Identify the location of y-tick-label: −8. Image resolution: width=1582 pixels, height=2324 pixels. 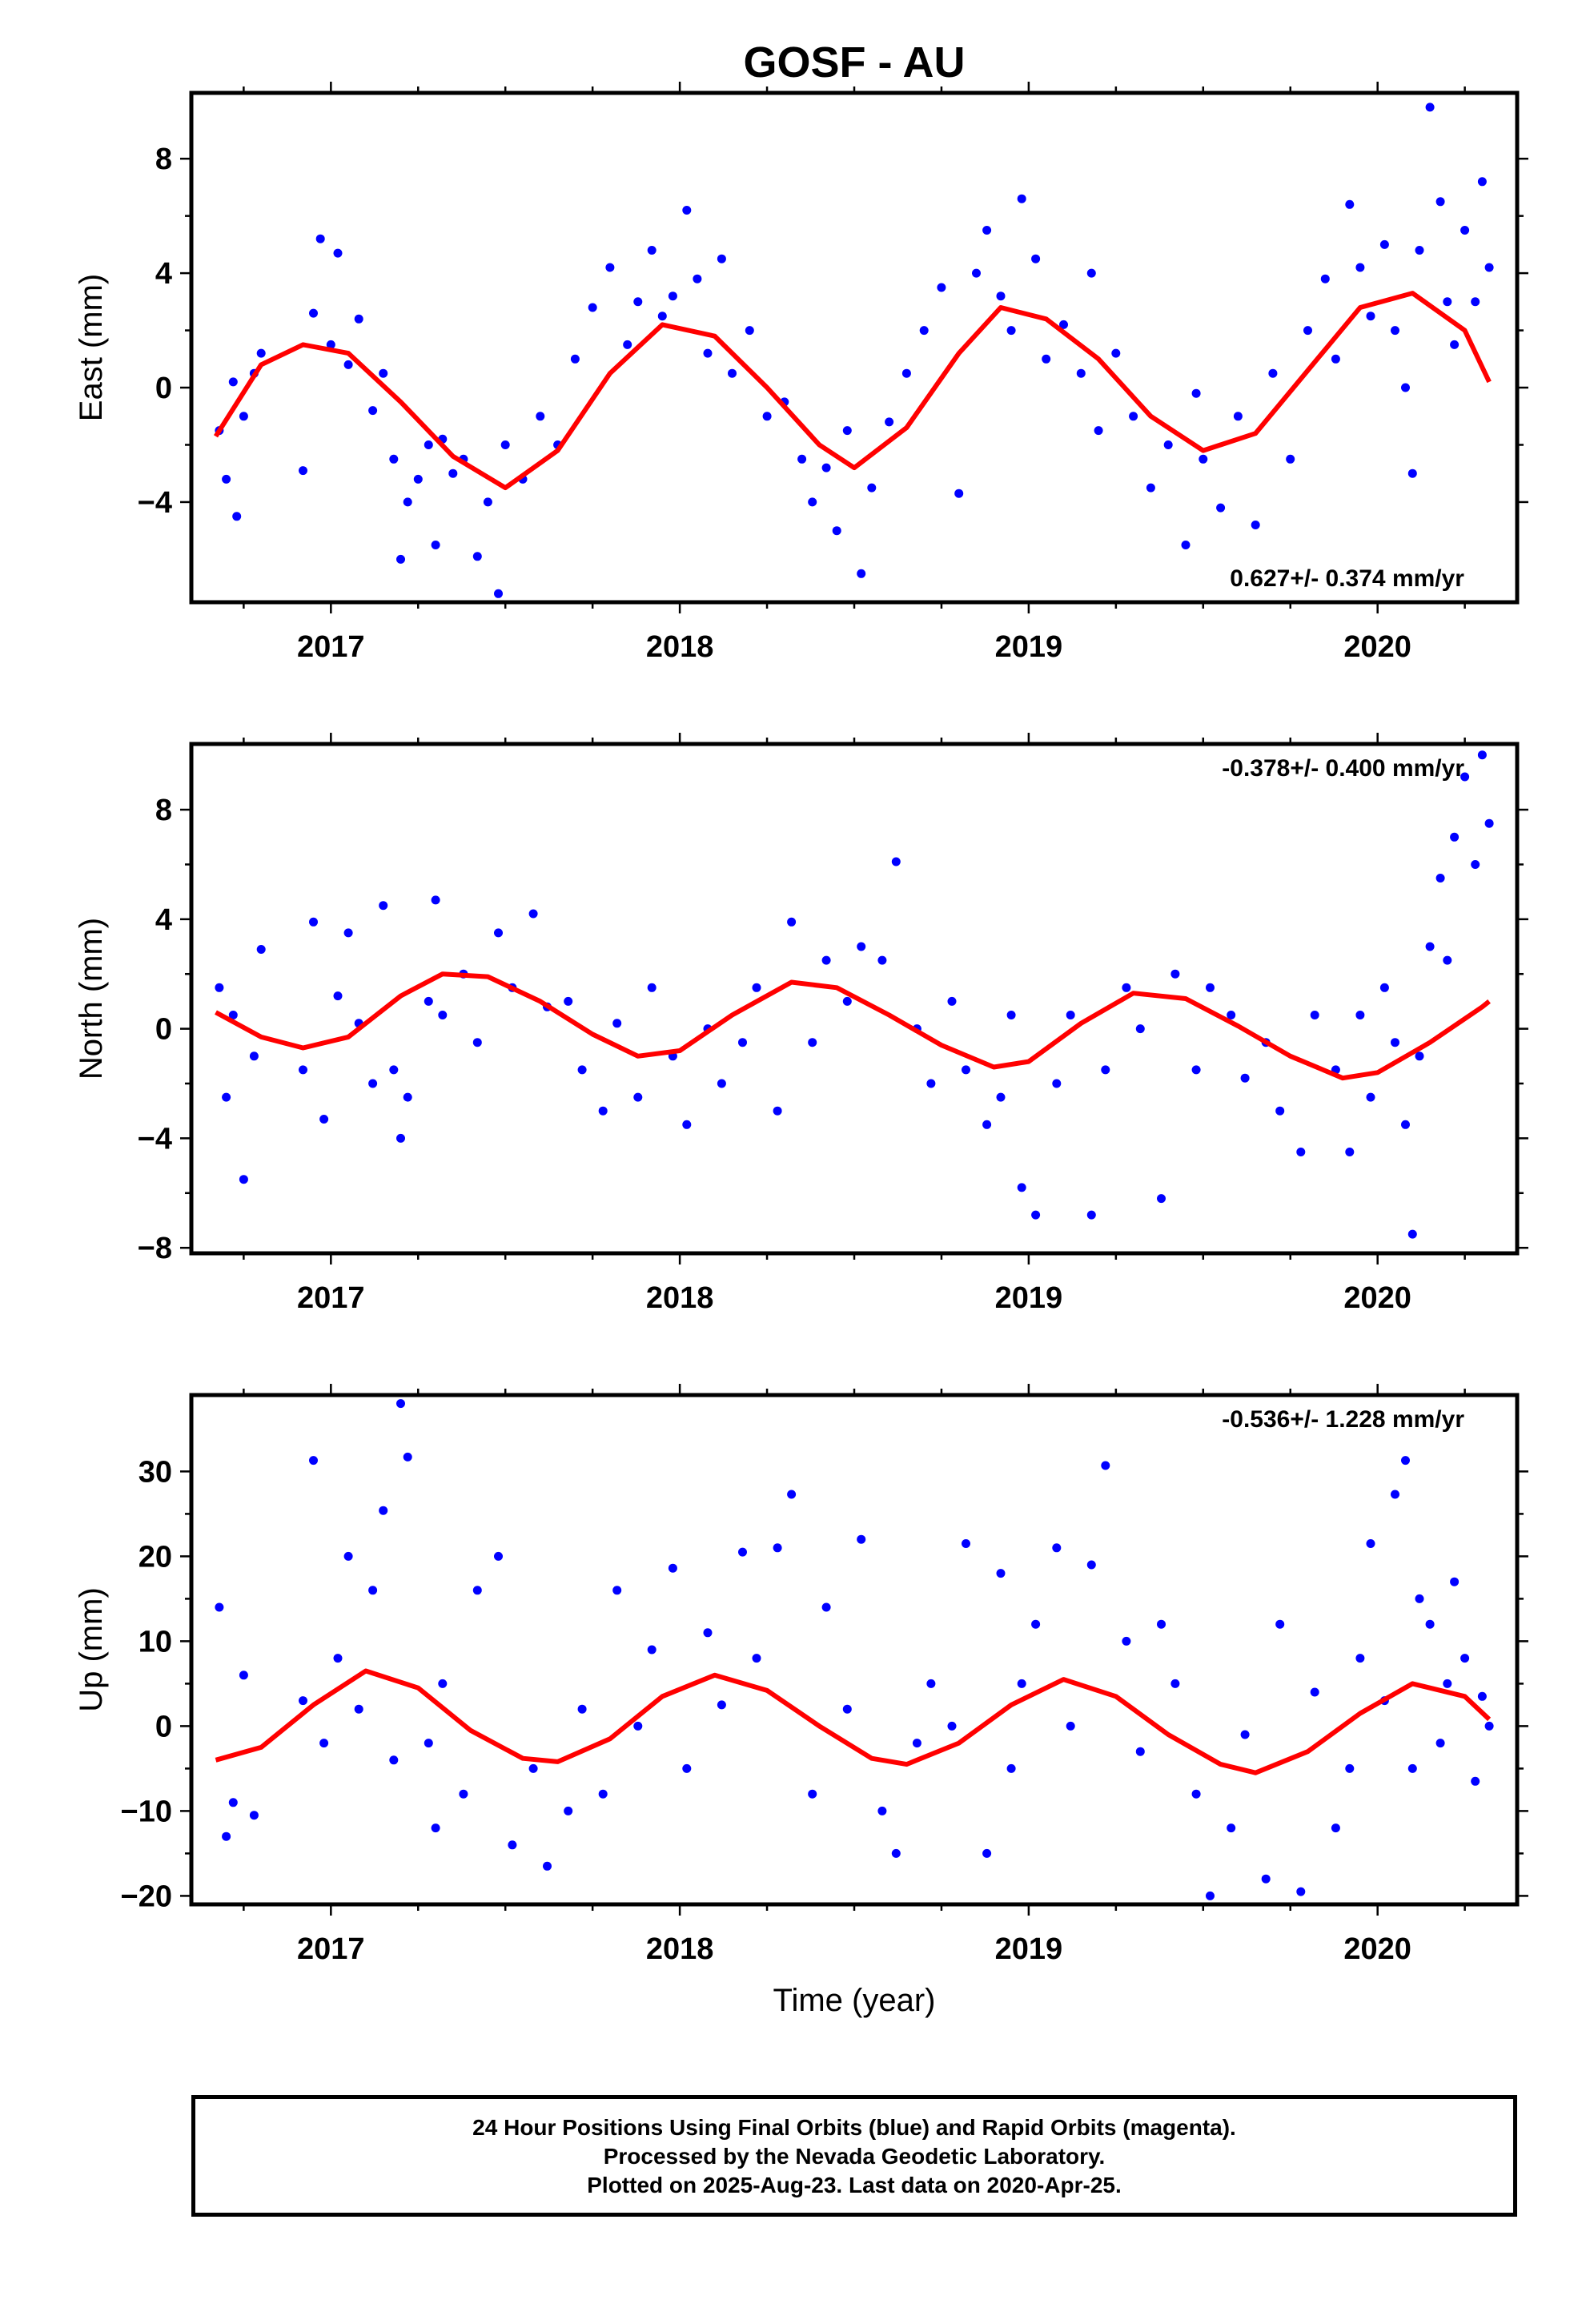
(155, 1248).